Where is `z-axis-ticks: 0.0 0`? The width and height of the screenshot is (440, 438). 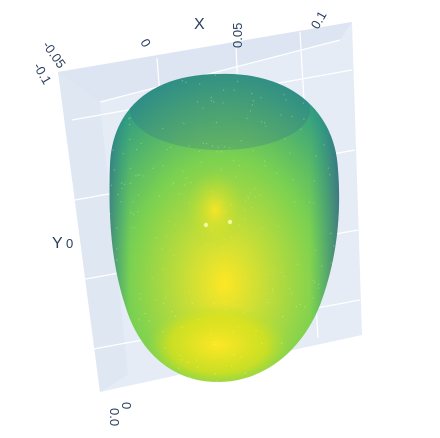 z-axis-ticks: 0.0 0 is located at coordinates (120, 414).